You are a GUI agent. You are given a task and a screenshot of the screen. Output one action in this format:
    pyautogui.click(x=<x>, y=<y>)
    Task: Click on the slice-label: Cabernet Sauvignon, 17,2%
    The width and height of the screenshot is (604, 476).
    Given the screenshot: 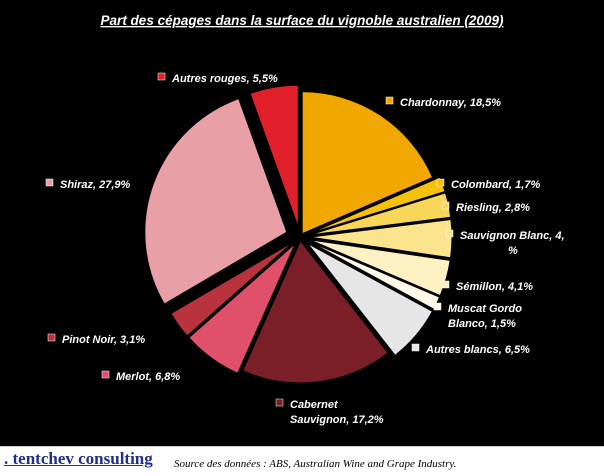 What is the action you would take?
    pyautogui.click(x=329, y=412)
    